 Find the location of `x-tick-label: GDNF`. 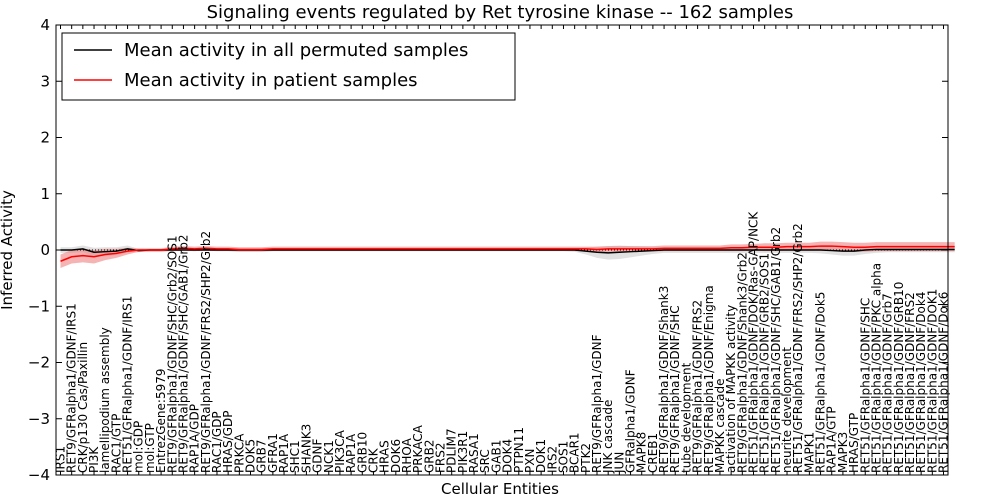

x-tick-label: GDNF is located at coordinates (318, 455).